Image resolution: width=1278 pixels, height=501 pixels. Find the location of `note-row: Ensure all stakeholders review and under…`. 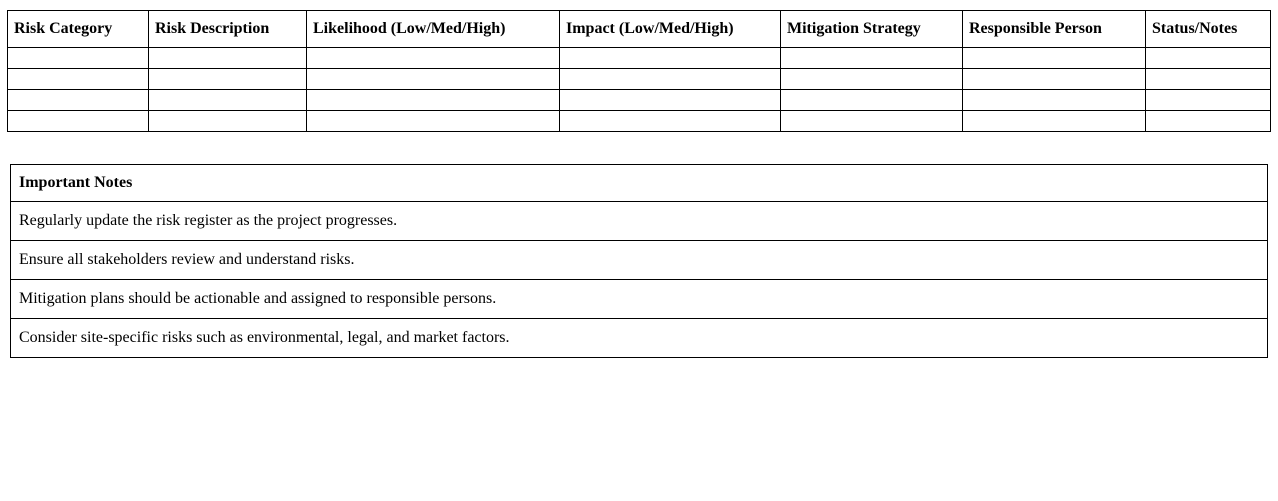

note-row: Ensure all stakeholders review and under… is located at coordinates (639, 260).